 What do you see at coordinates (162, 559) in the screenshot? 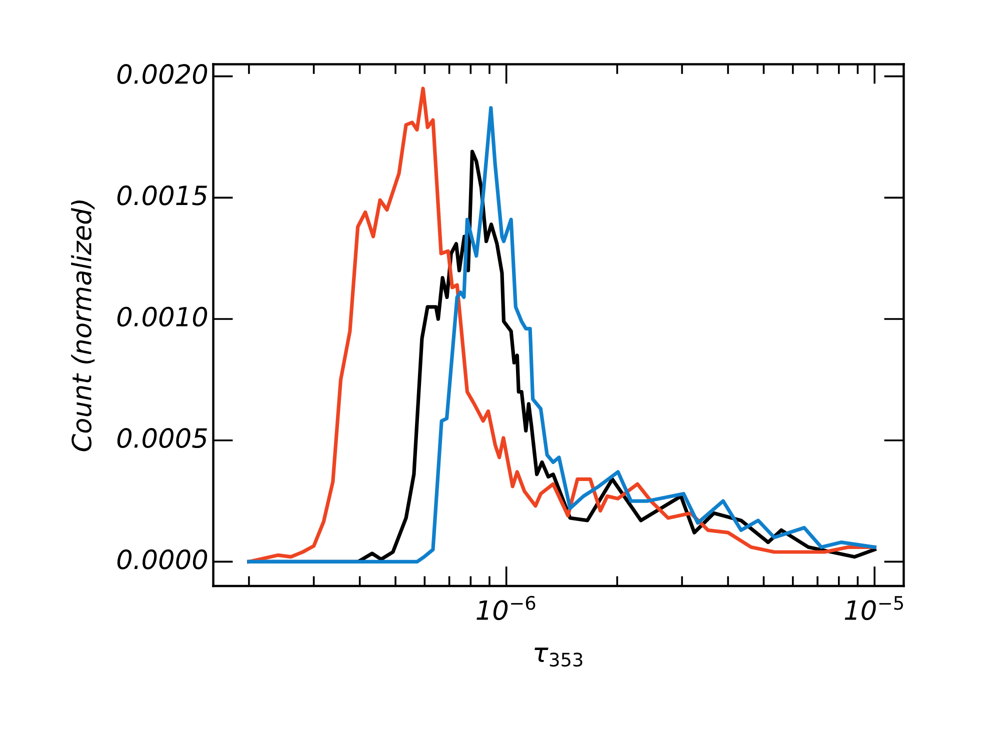
I see `y-tick-label: 0.0000` at bounding box center [162, 559].